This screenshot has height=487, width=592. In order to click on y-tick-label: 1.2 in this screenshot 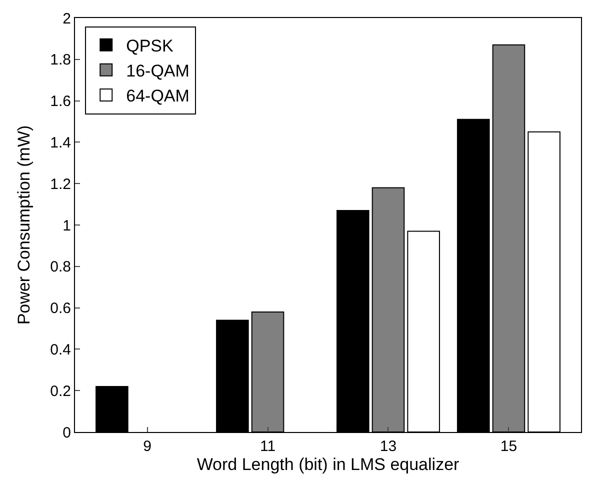, I will do `click(60, 184)`.